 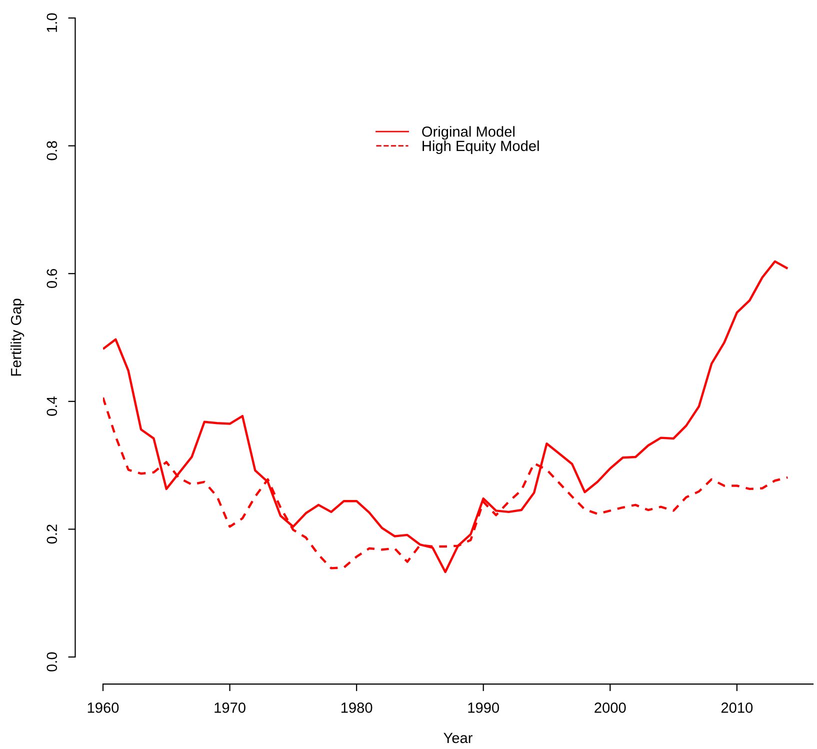 I want to click on y-tick-label: 0.8, so click(x=52, y=150).